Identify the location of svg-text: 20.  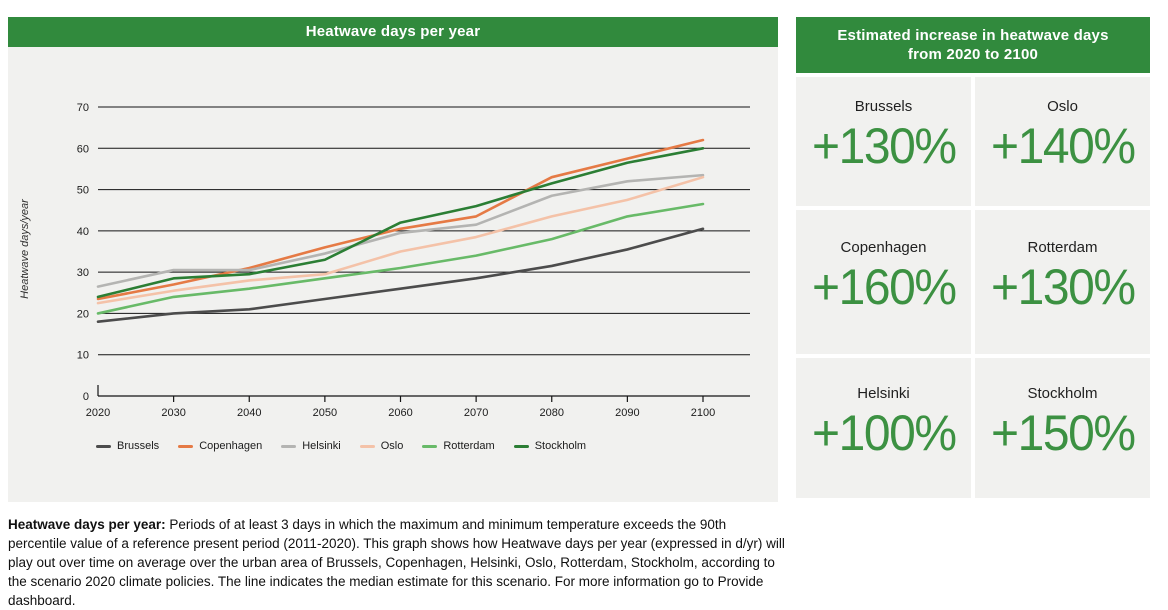
(83, 314).